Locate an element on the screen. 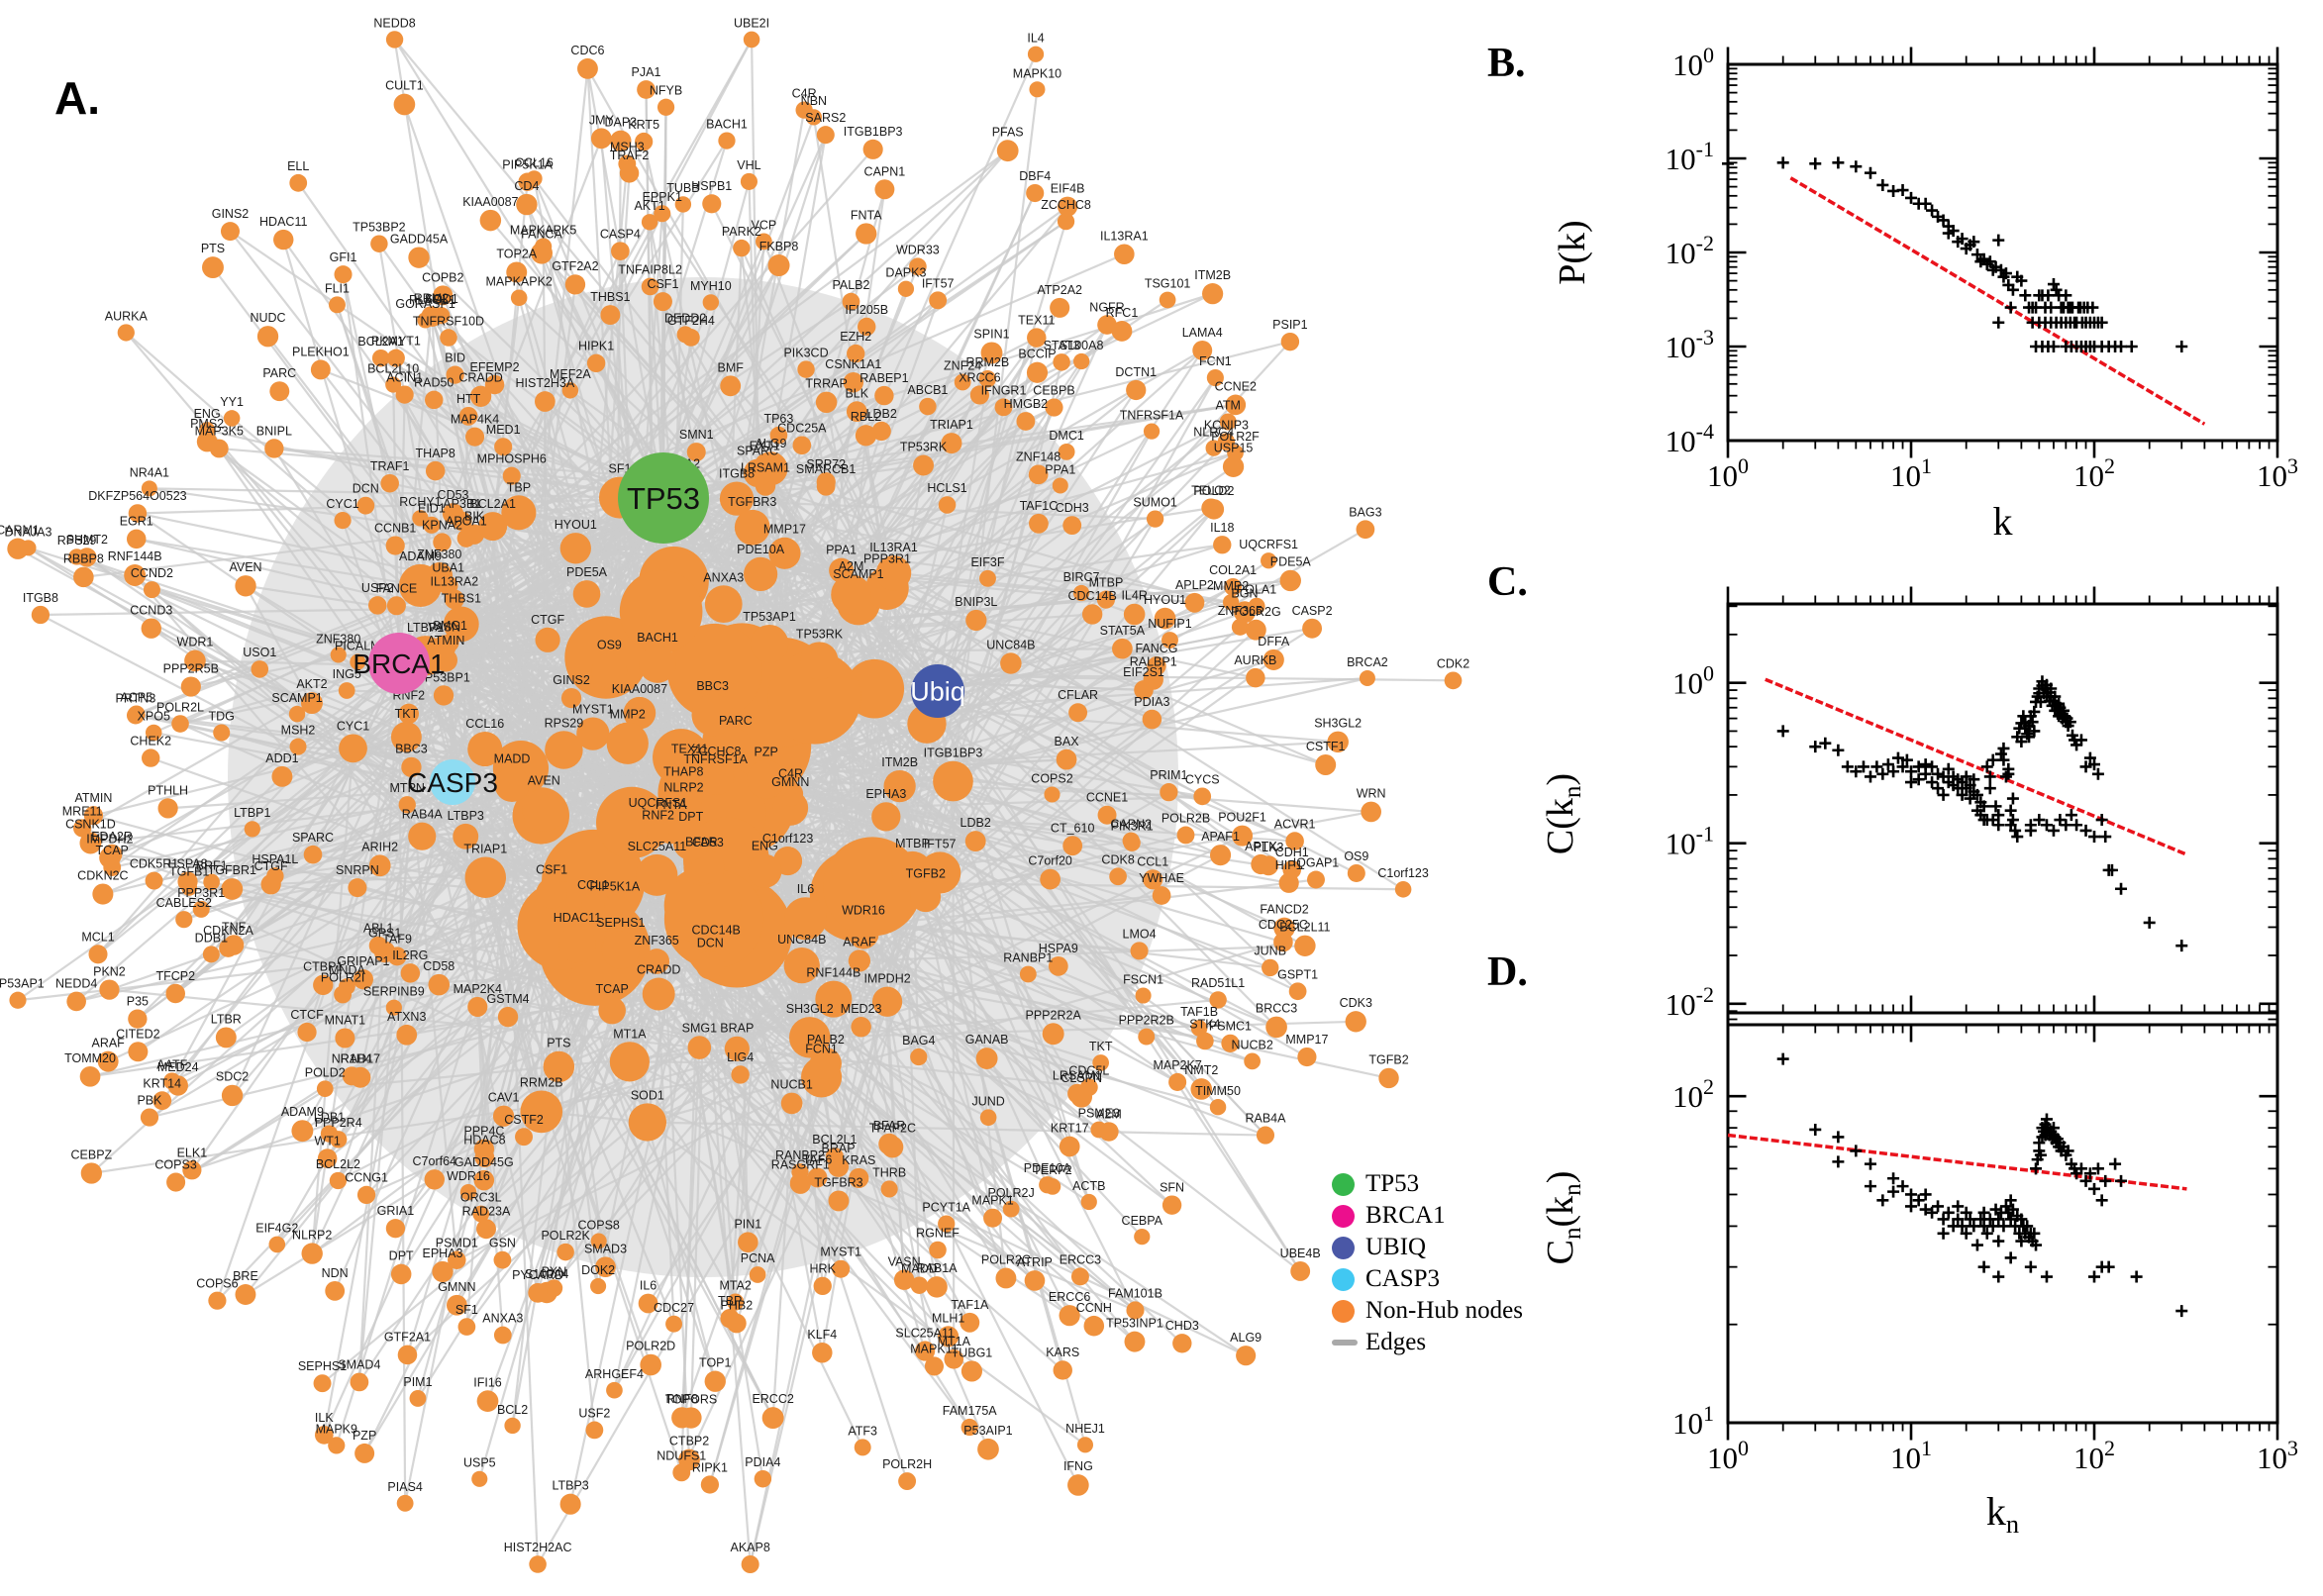 The height and width of the screenshot is (1596, 2323). gene-label: BBC3 is located at coordinates (411, 749).